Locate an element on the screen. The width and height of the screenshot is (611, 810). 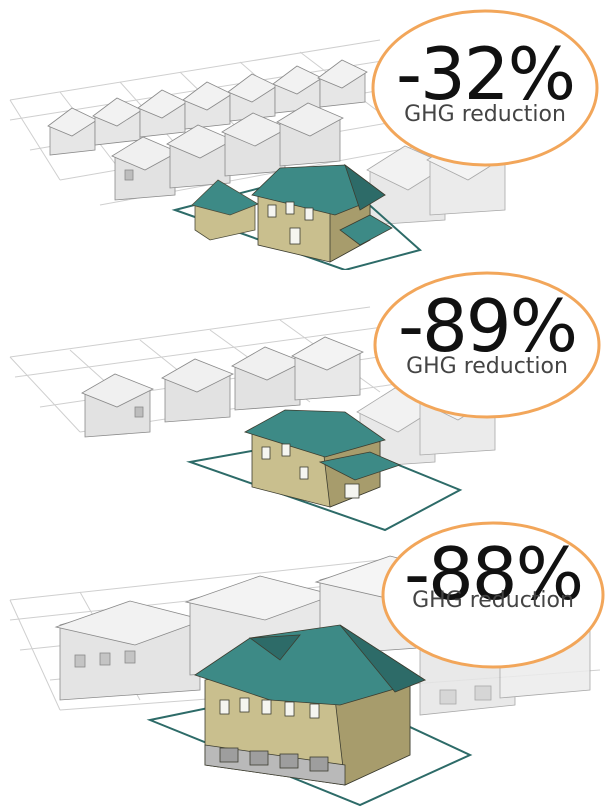
ghg-badge-3: -88% GHG reduction is located at coordinates (493, 595).